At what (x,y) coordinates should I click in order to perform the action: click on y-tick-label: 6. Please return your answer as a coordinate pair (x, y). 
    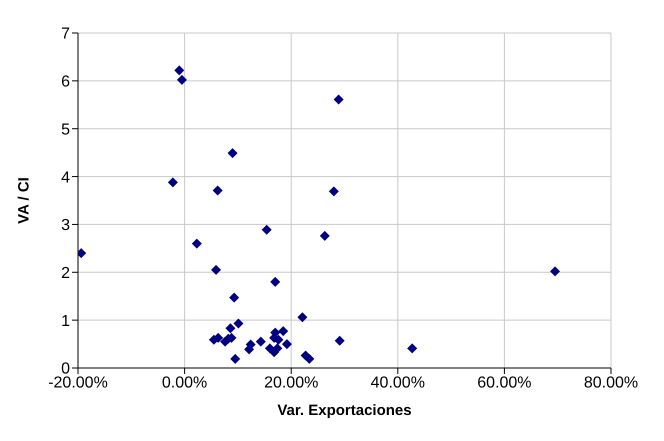
    Looking at the image, I should click on (65, 82).